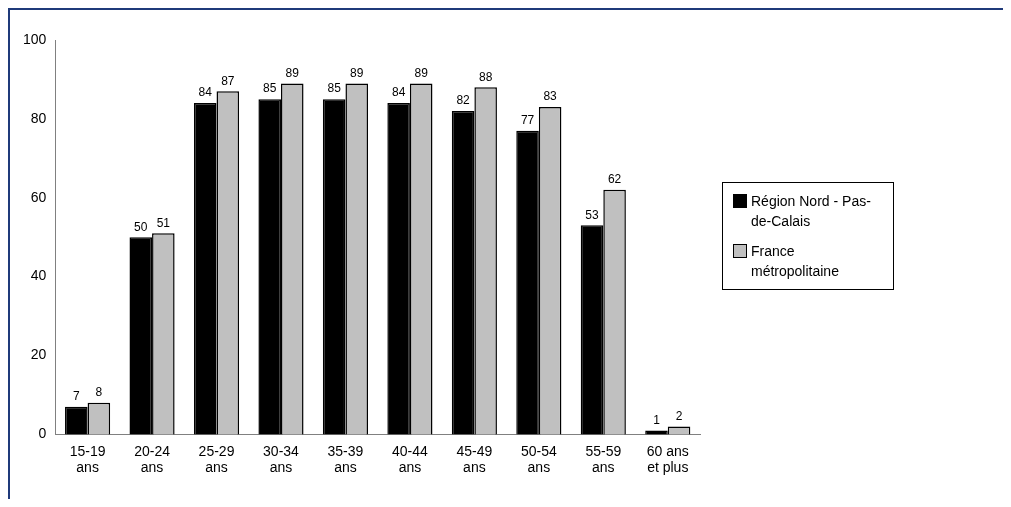  Describe the element at coordinates (474, 459) in the screenshot. I see `x-tick-label: 45-49 ans` at that location.